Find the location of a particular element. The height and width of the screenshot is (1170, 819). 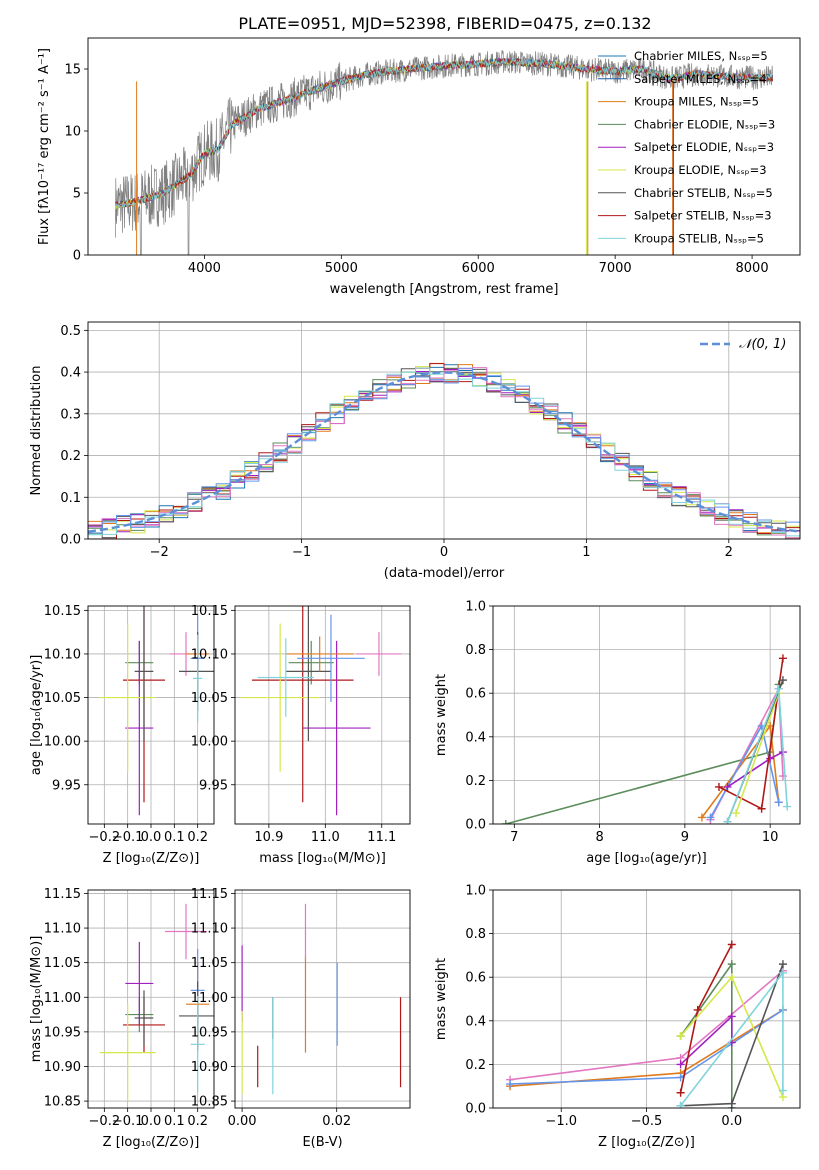

y-tick-label: 11.15 is located at coordinates (62, 894).